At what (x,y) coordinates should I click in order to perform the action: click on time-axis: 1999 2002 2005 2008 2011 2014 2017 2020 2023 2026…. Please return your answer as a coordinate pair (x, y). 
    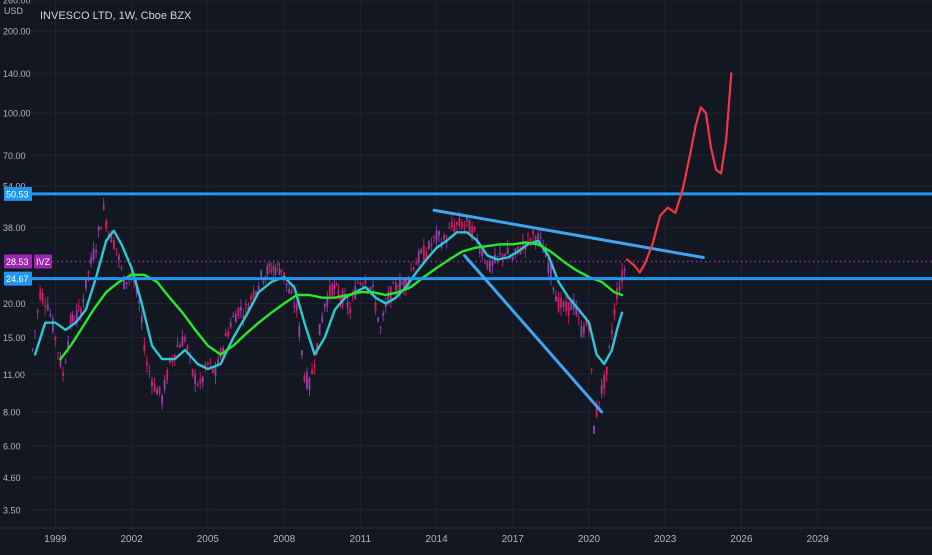
    Looking at the image, I should click on (436, 539).